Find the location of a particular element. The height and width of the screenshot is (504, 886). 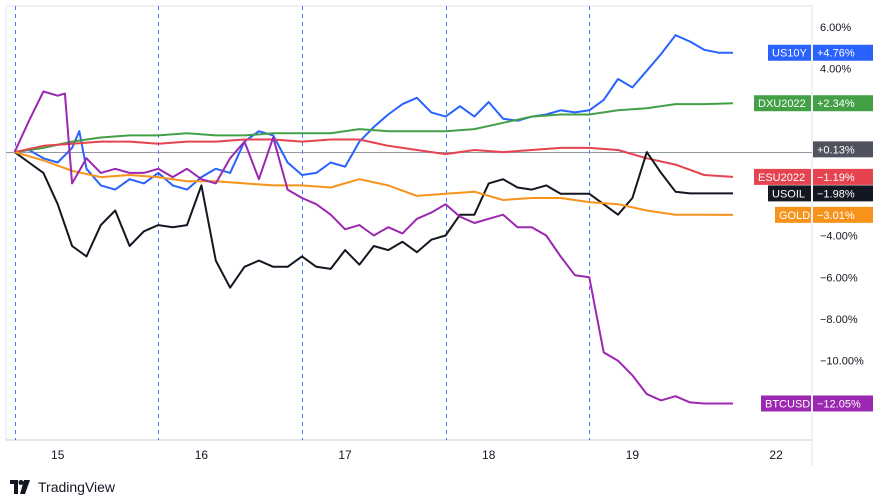

y-tick-label: 6.00% is located at coordinates (835, 28).